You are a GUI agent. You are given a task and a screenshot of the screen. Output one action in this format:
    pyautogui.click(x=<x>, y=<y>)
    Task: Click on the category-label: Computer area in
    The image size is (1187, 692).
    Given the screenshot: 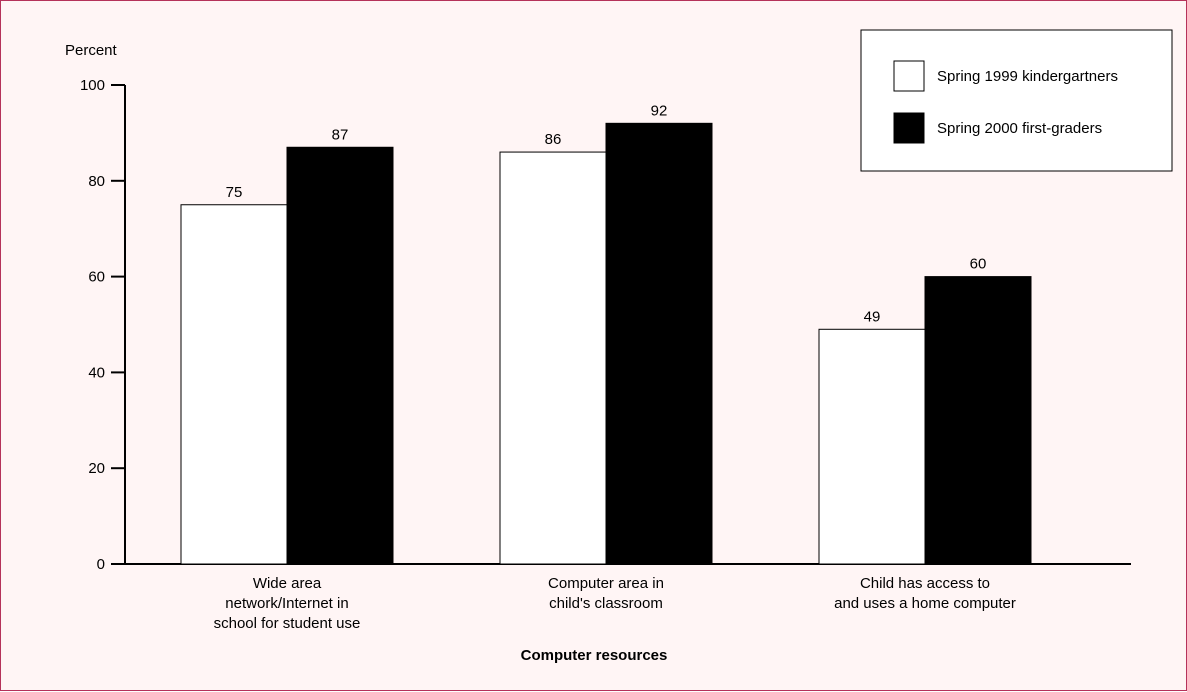 What is the action you would take?
    pyautogui.click(x=606, y=583)
    